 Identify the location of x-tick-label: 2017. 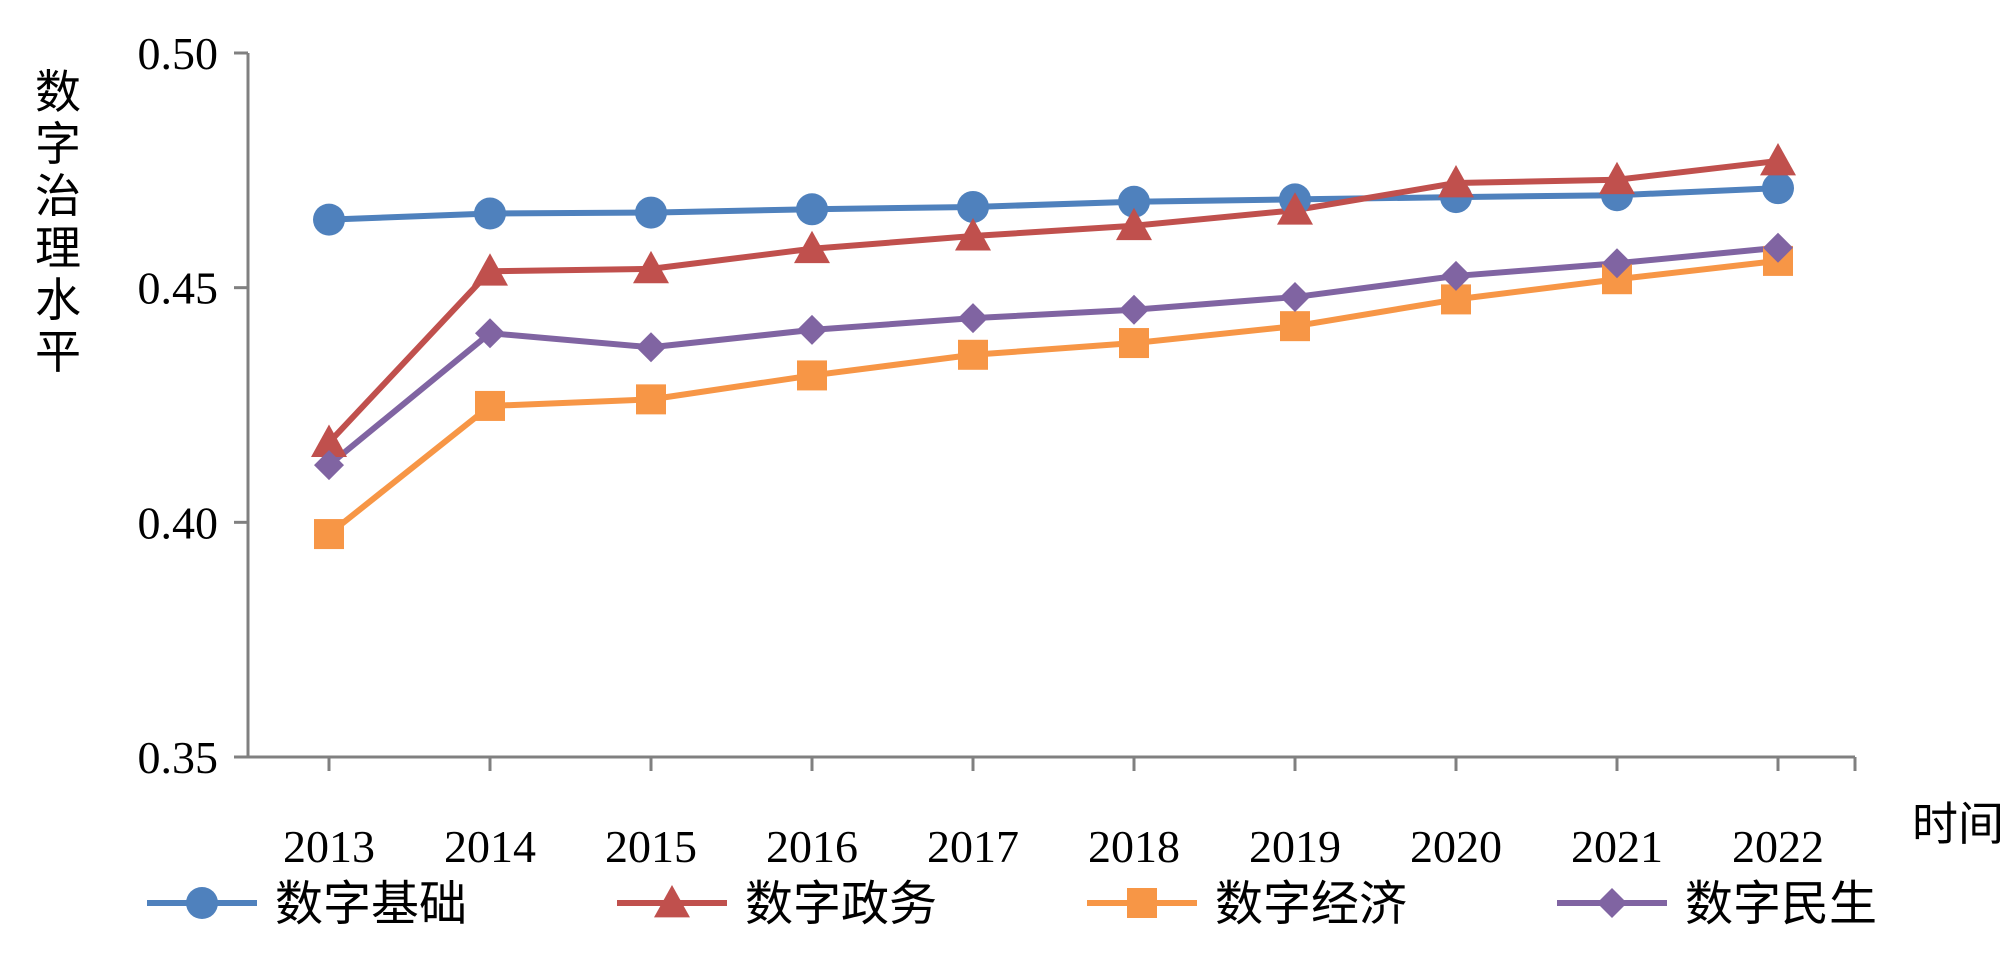
(973, 846).